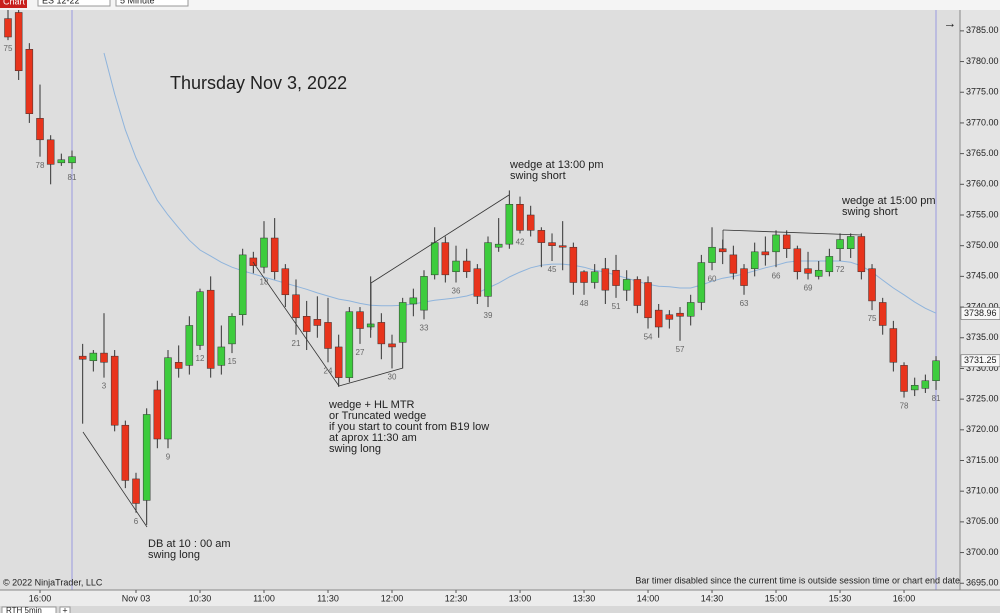 The width and height of the screenshot is (1000, 613). What do you see at coordinates (232, 361) in the screenshot?
I see `bar-number: 15` at bounding box center [232, 361].